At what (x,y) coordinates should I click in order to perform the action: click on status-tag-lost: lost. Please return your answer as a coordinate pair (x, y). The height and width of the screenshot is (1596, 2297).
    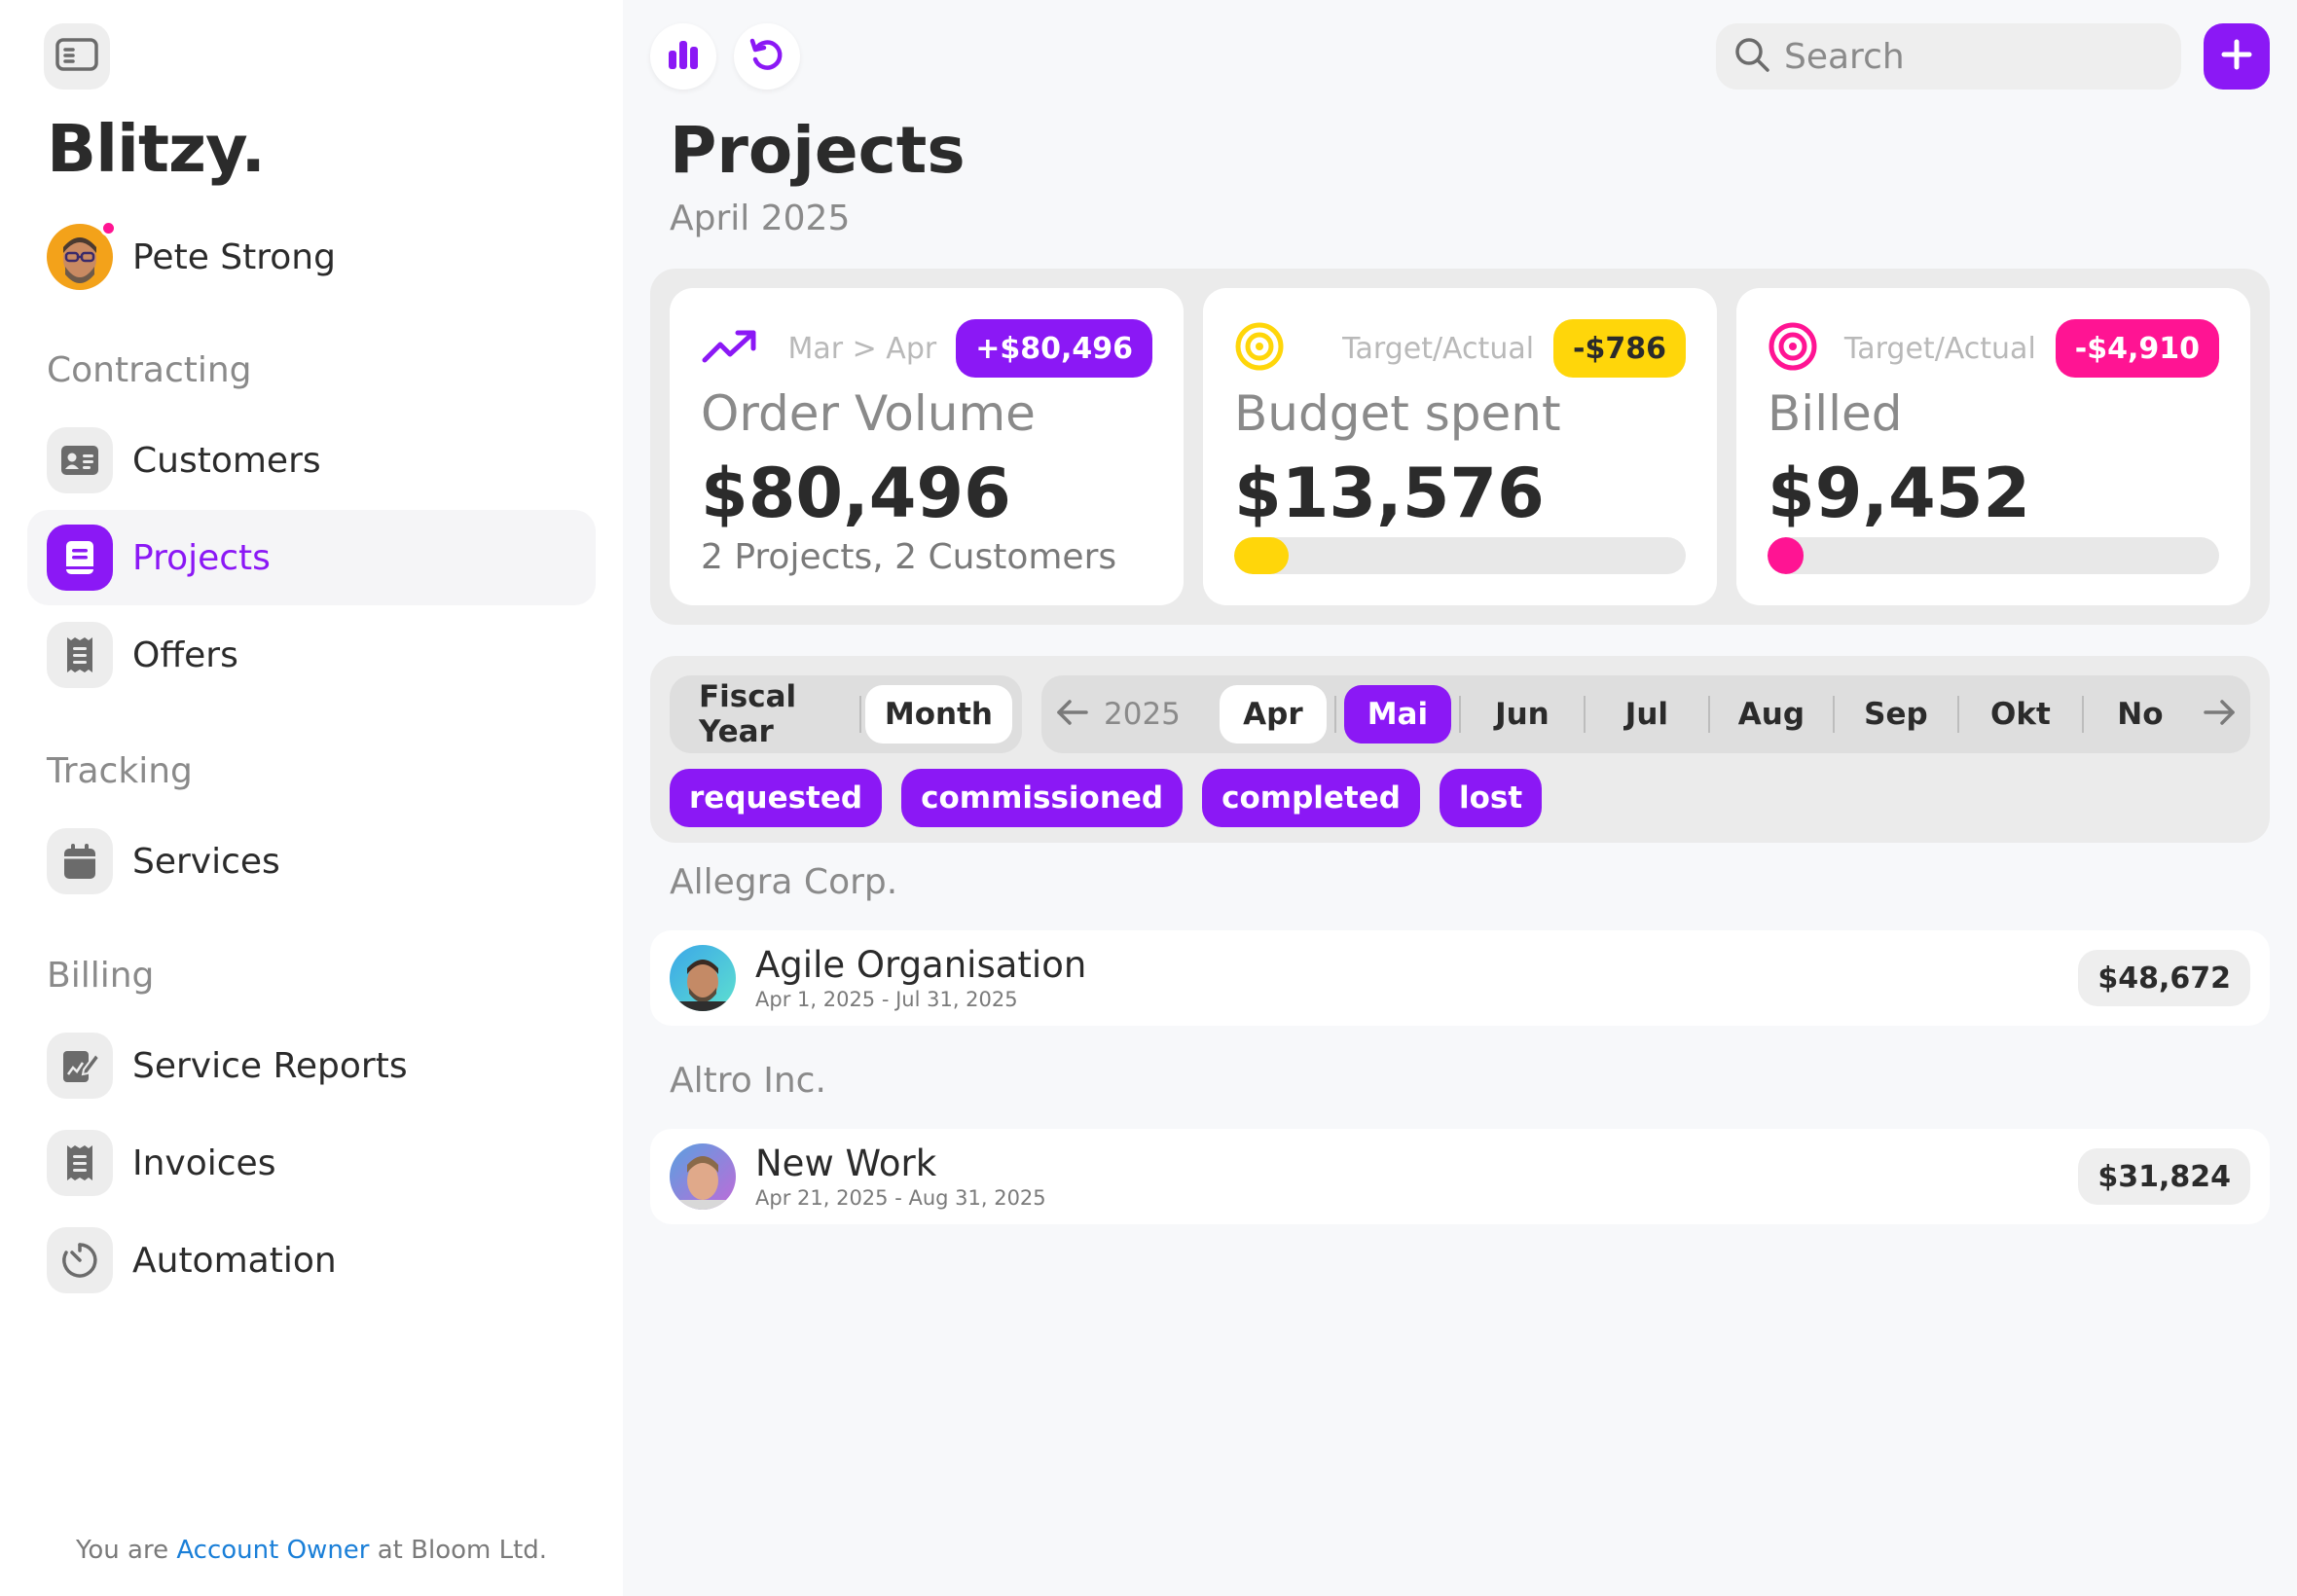
    Looking at the image, I should click on (1491, 798).